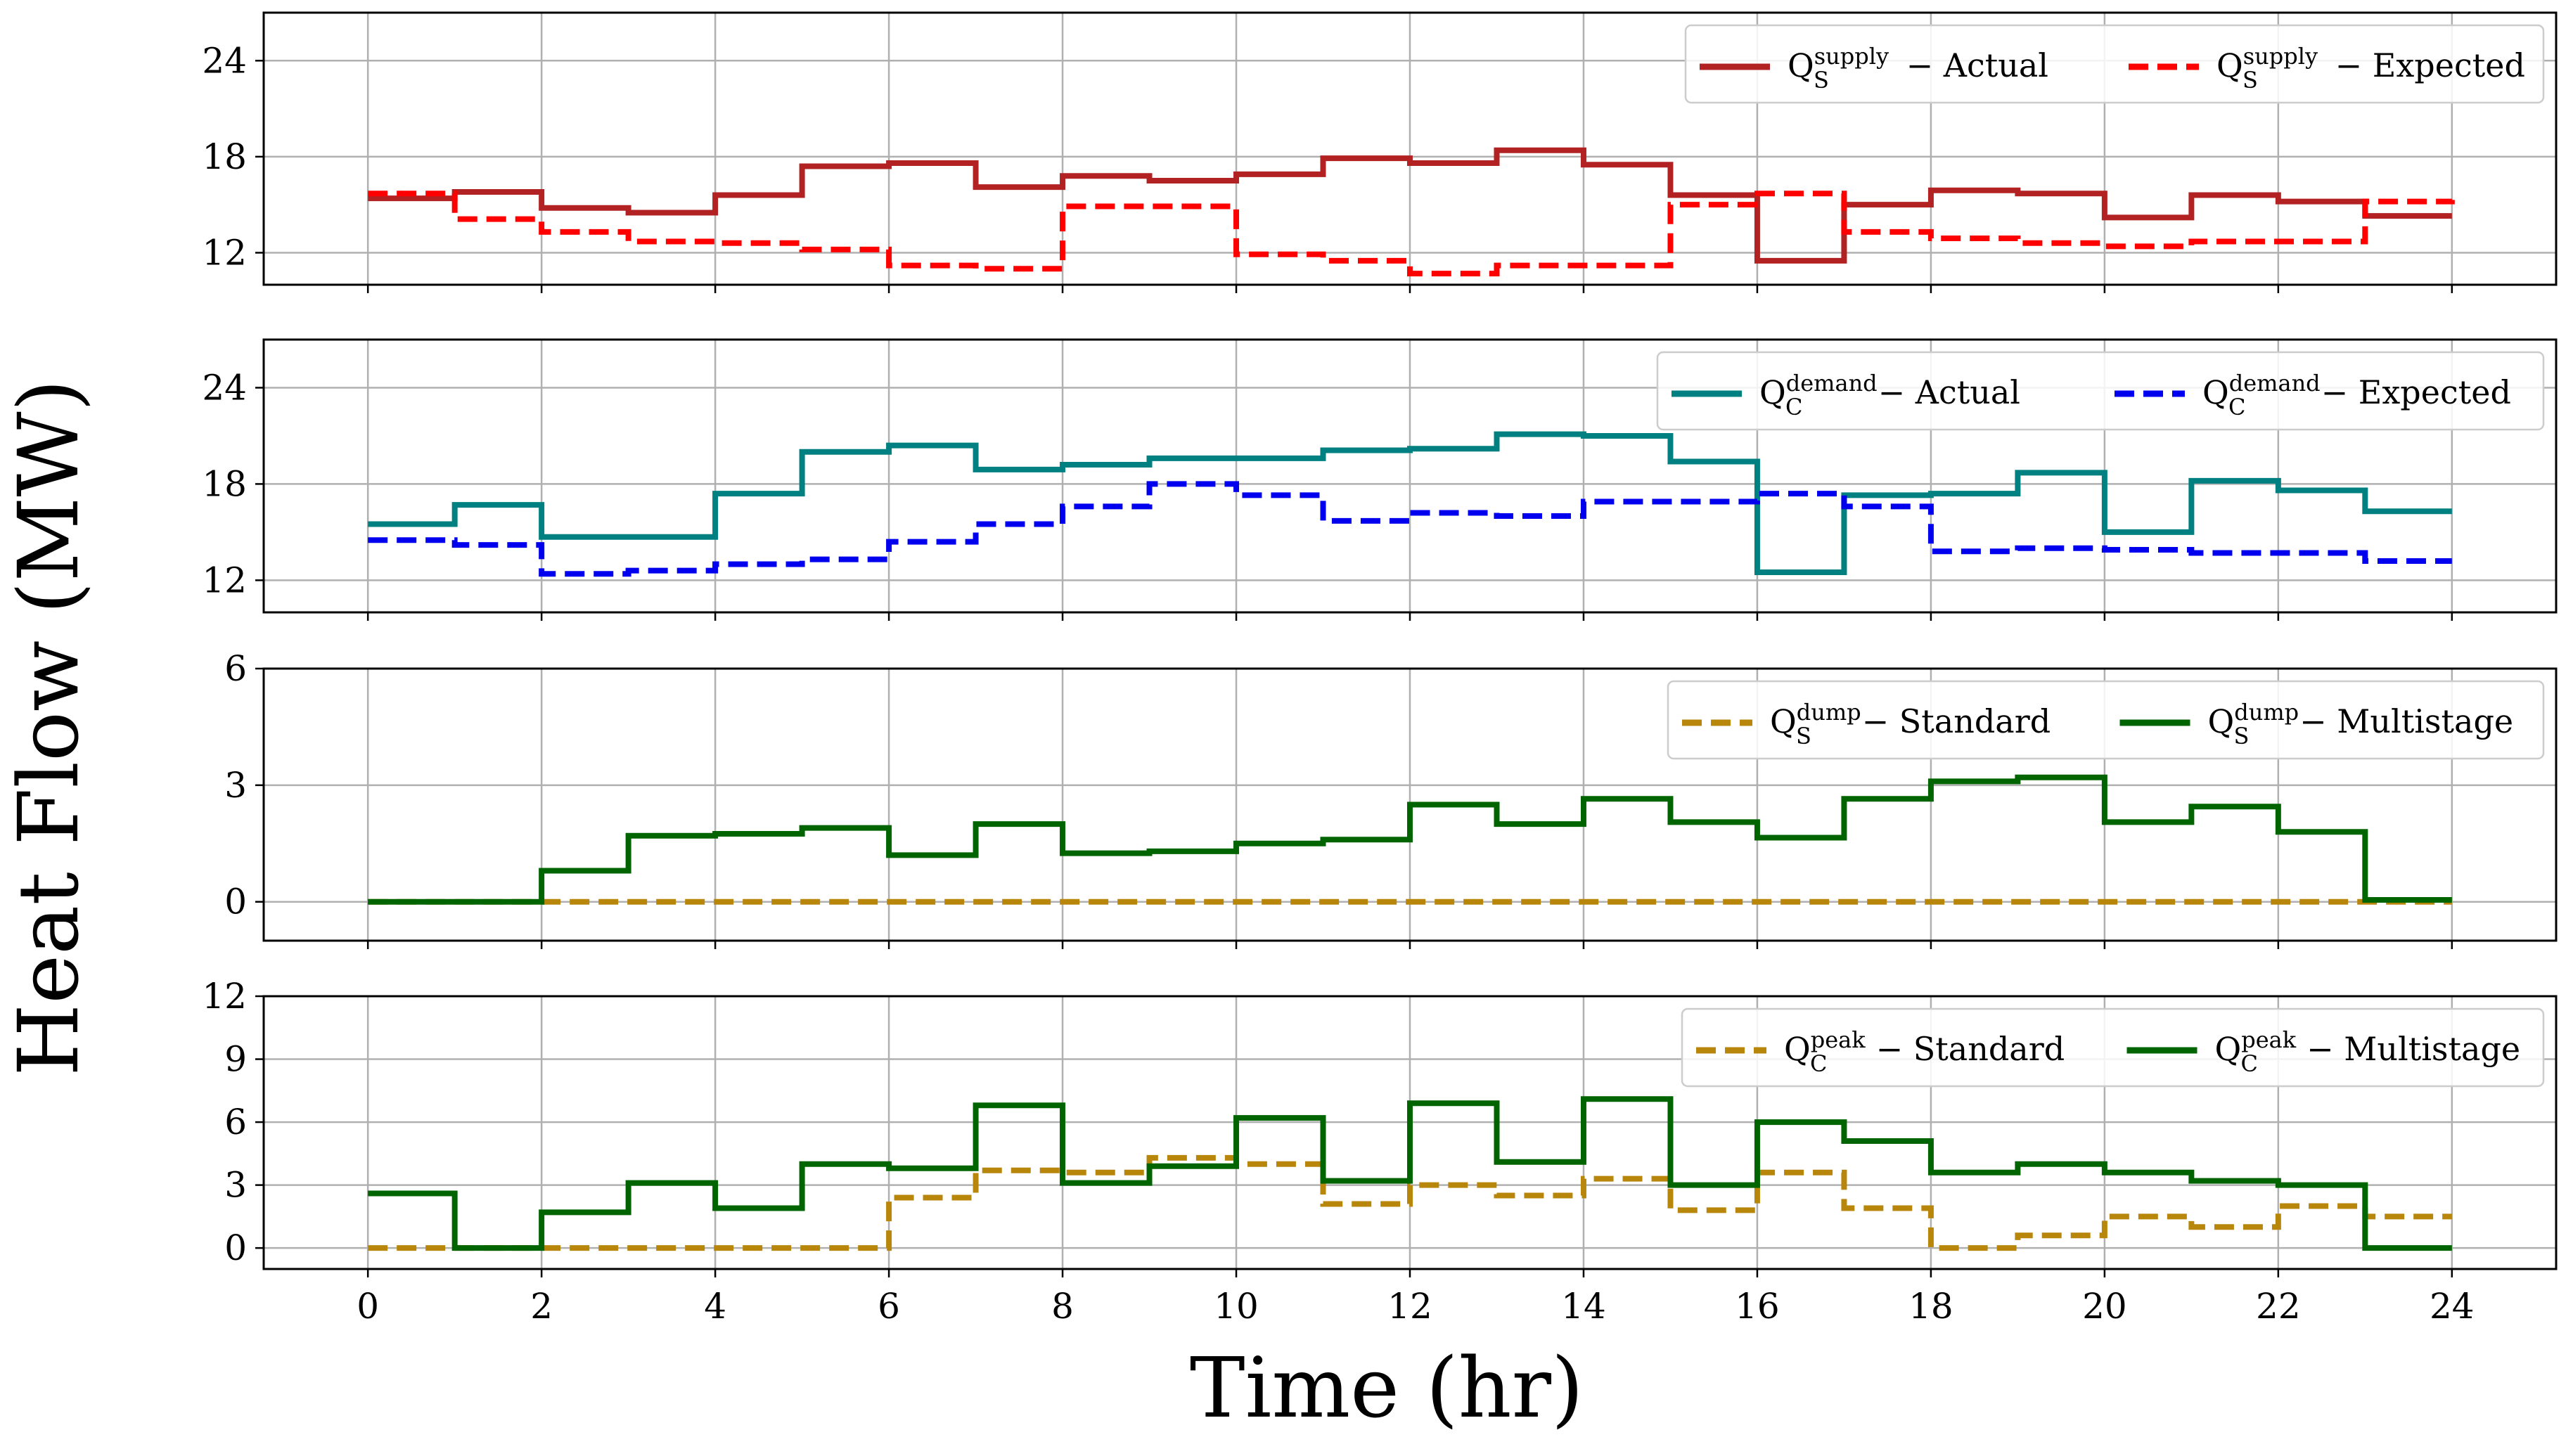  I want to click on x-tick-label: 18, so click(1930, 1306).